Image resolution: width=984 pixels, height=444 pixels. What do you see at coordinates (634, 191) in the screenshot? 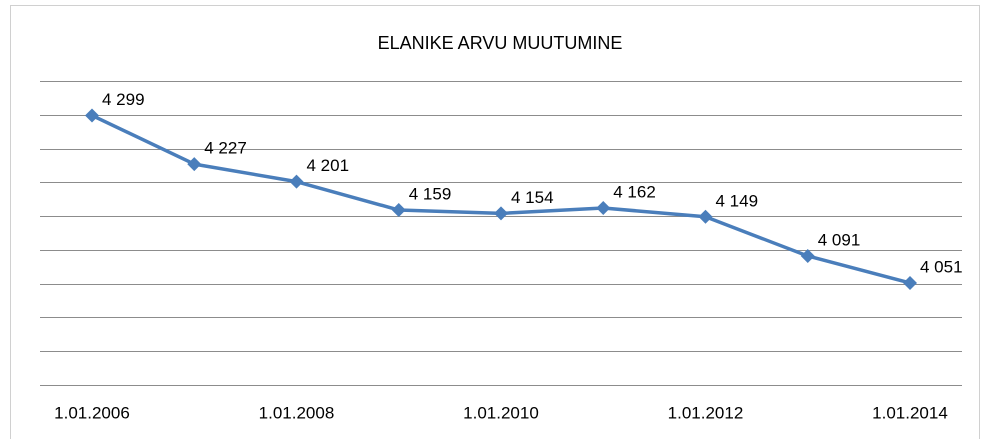
I see `data-label: 4 162` at bounding box center [634, 191].